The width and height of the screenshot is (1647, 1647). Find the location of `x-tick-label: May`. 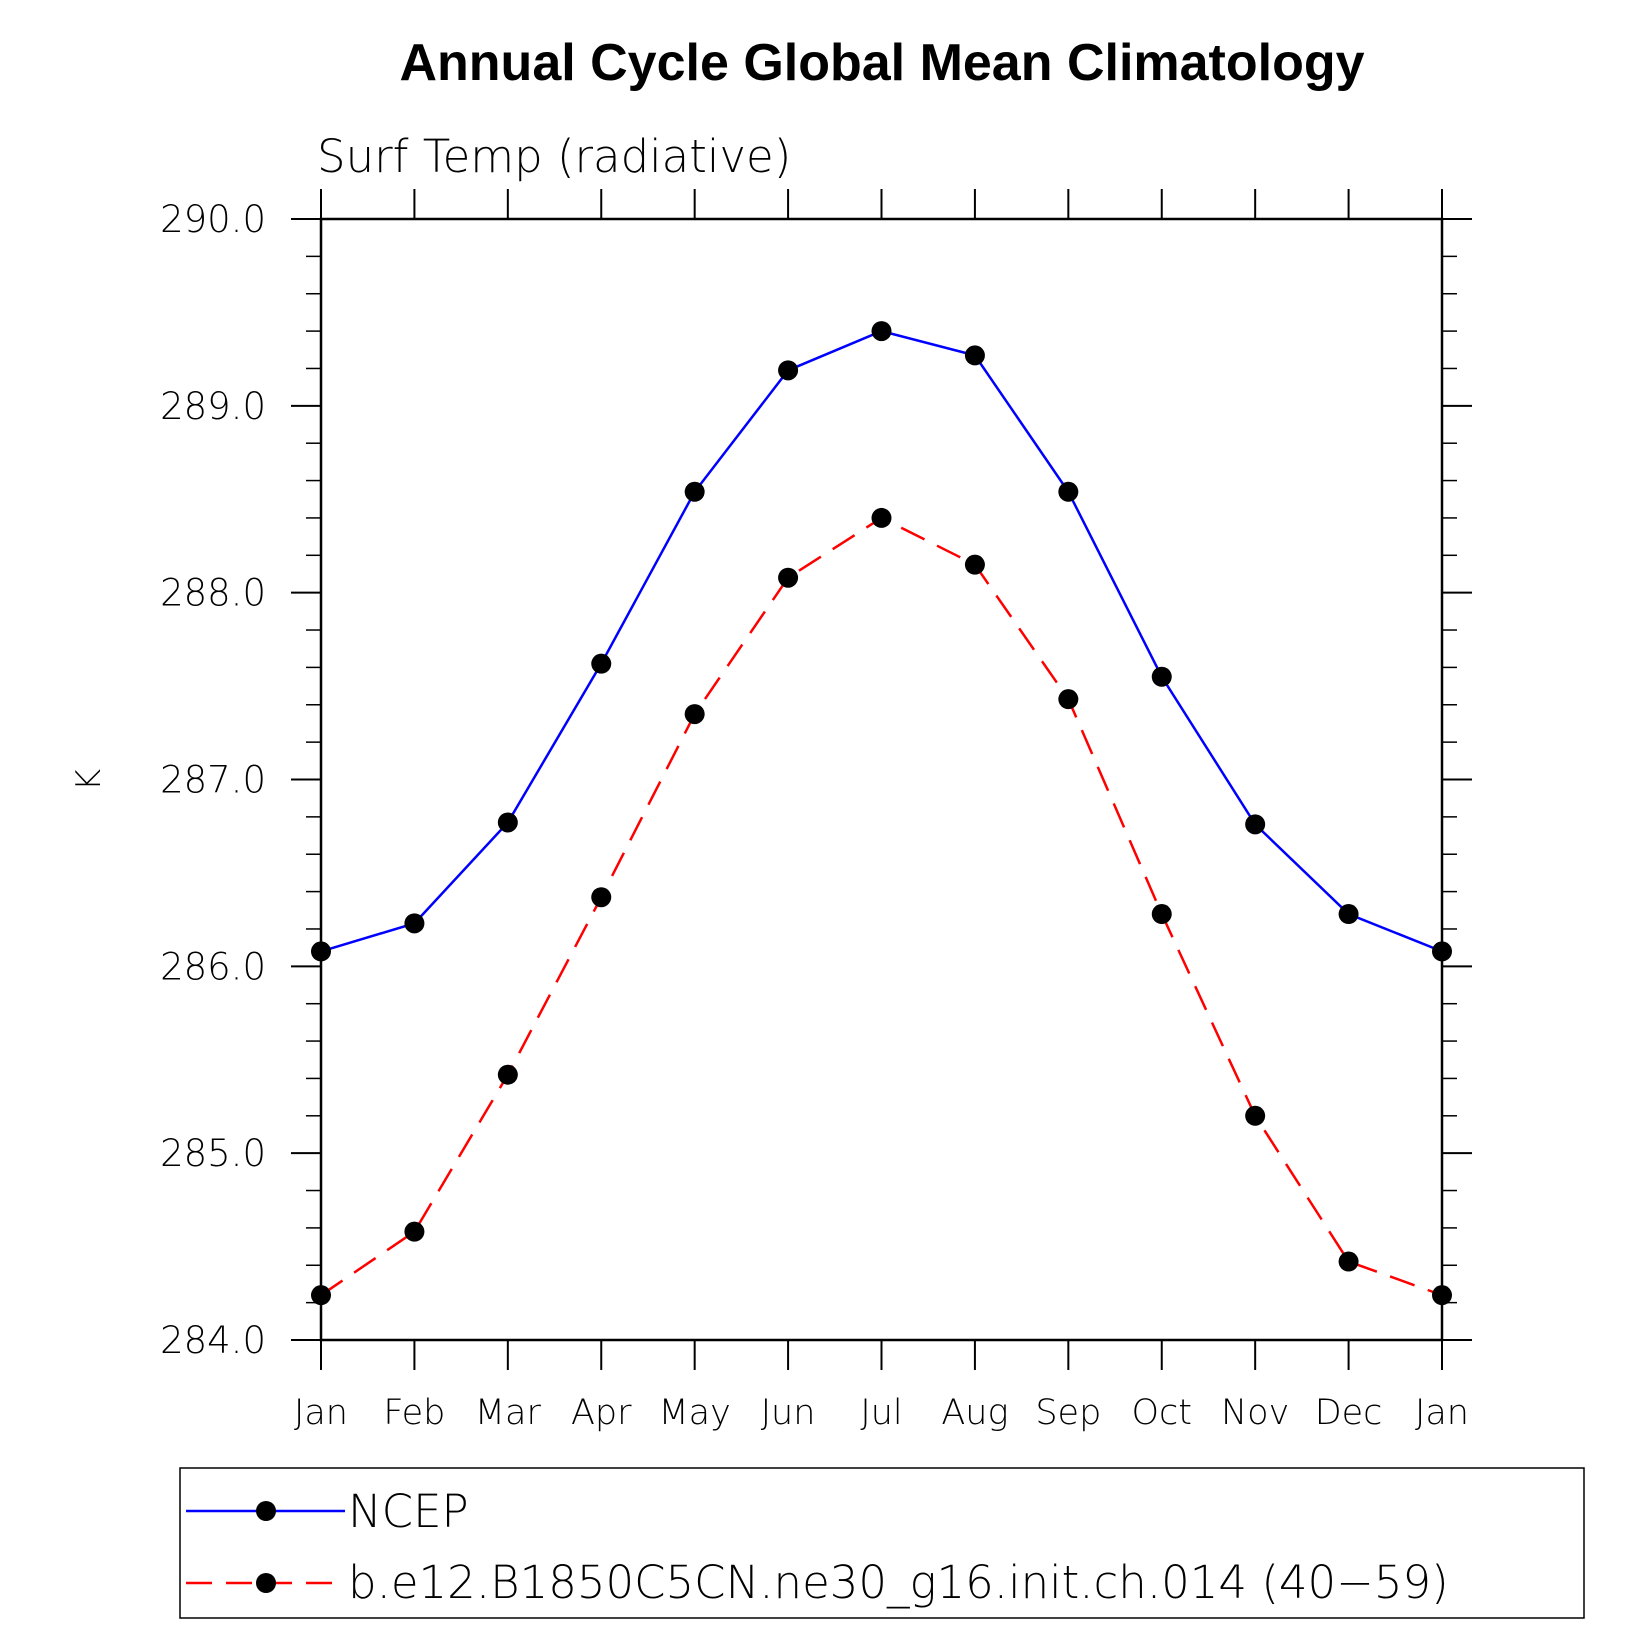

x-tick-label: May is located at coordinates (694, 1413).